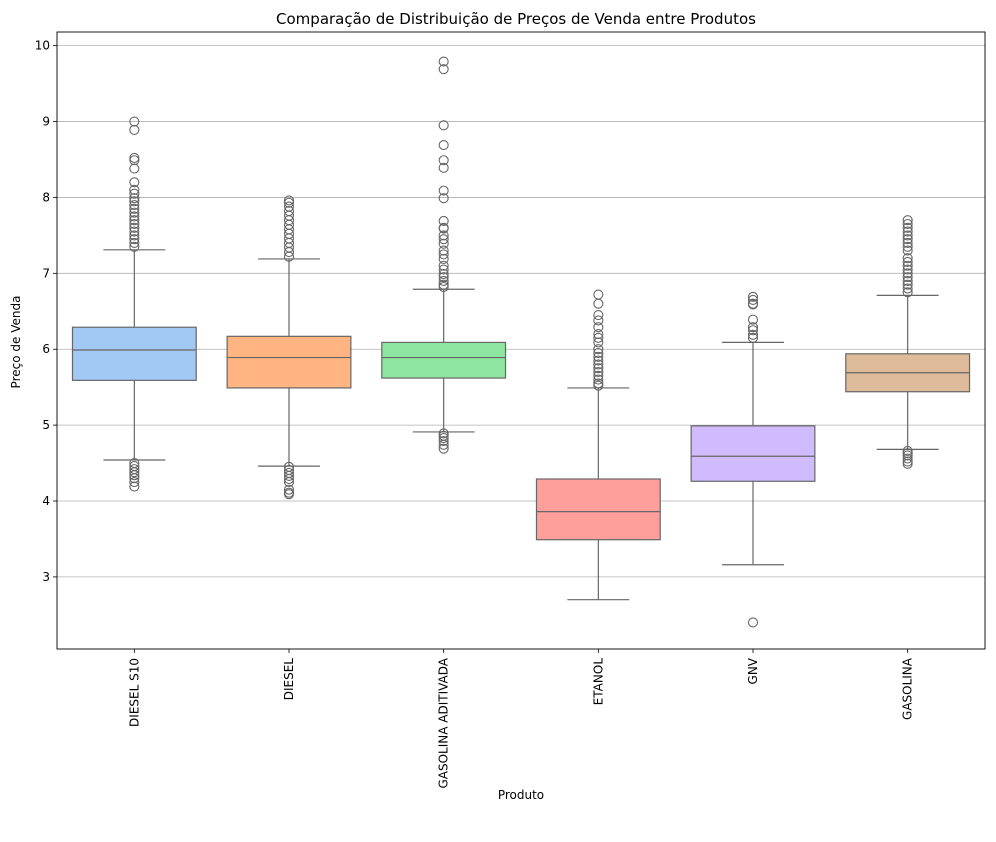  Describe the element at coordinates (46, 273) in the screenshot. I see `y-tick-label: 7` at that location.